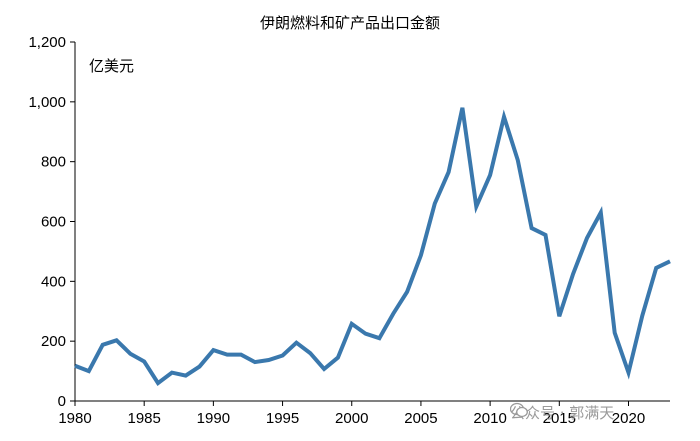 This screenshot has height=441, width=700. Describe the element at coordinates (143, 418) in the screenshot. I see `x-tick-label: 1985` at that location.